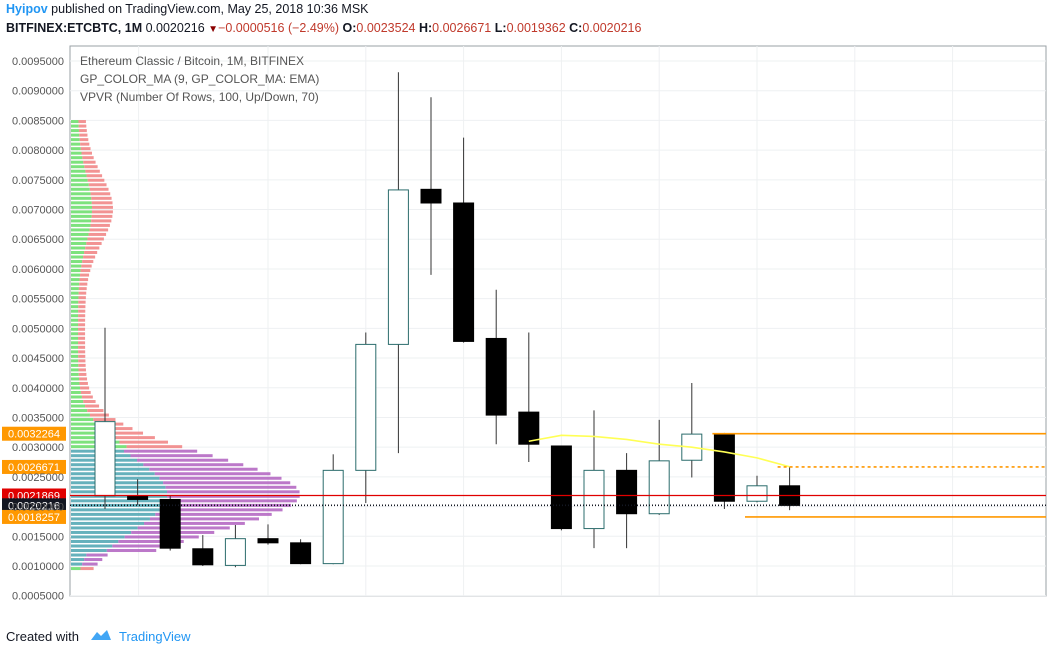  Describe the element at coordinates (38, 508) in the screenshot. I see `y-tick-label: 0.0020000` at that location.